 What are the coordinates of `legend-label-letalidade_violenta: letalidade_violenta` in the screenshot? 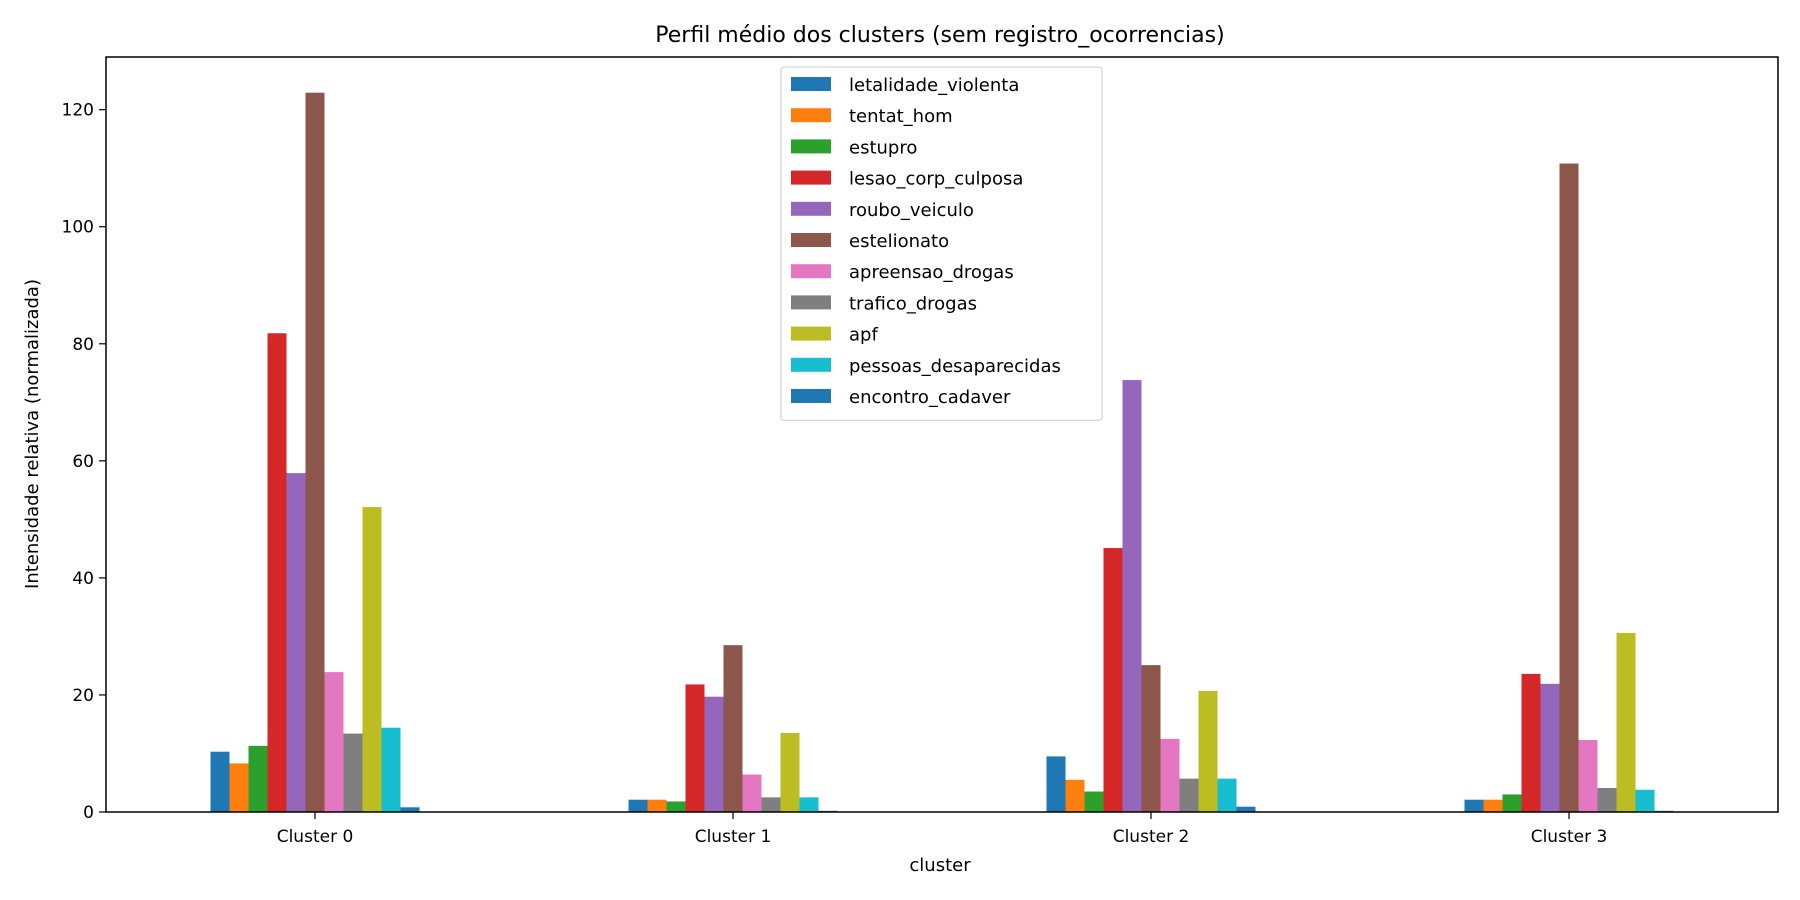 It's located at (934, 85).